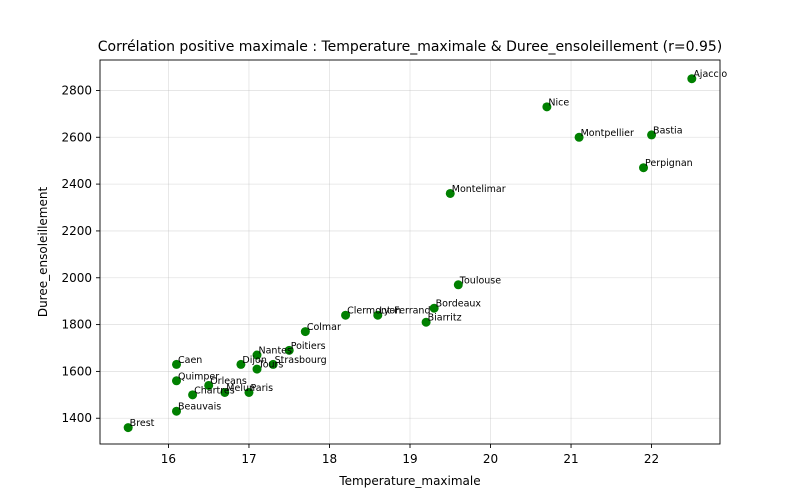 Image resolution: width=800 pixels, height=500 pixels. What do you see at coordinates (667, 130) in the screenshot?
I see `point-label: Bastia` at bounding box center [667, 130].